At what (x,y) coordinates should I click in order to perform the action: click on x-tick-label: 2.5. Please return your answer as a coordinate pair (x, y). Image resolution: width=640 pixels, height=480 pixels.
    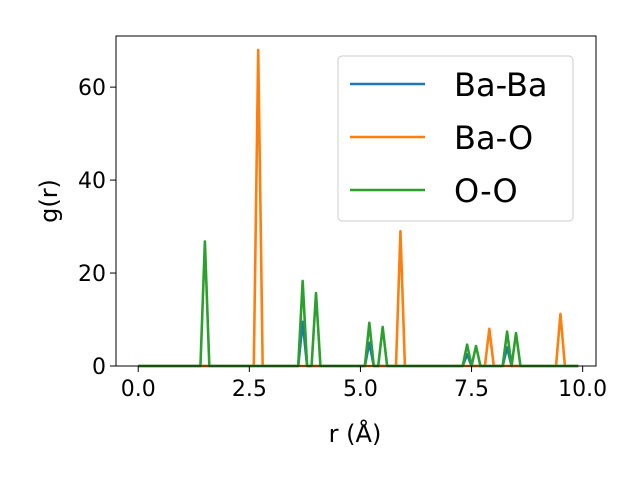
    Looking at the image, I should click on (249, 389).